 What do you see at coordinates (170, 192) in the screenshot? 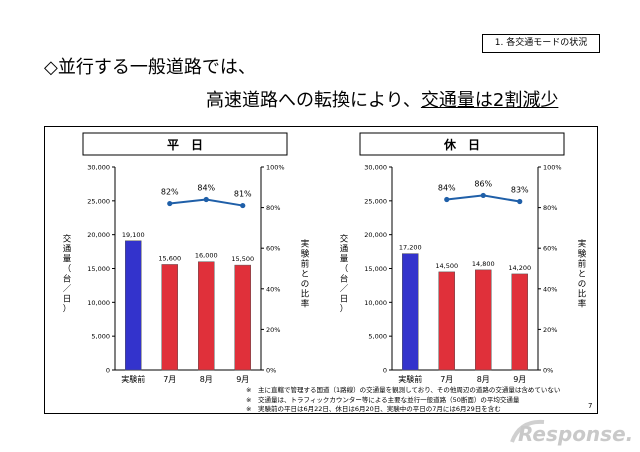
I see `ratio-label: 82%` at bounding box center [170, 192].